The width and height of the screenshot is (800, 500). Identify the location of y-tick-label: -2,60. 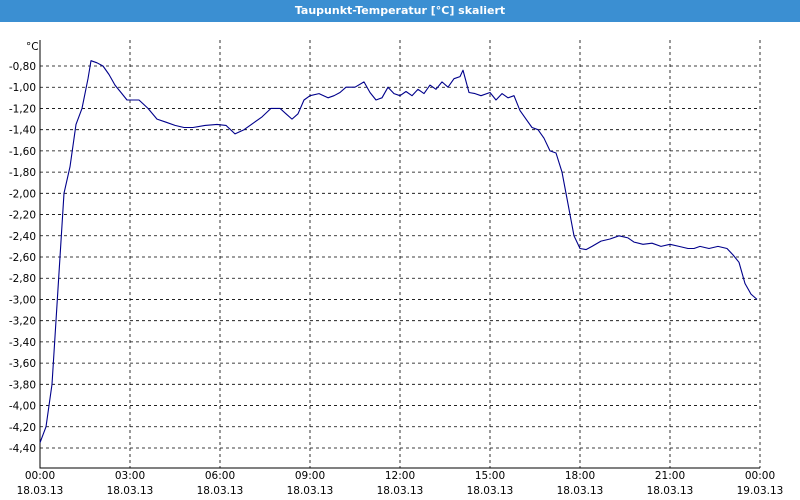
(22, 258).